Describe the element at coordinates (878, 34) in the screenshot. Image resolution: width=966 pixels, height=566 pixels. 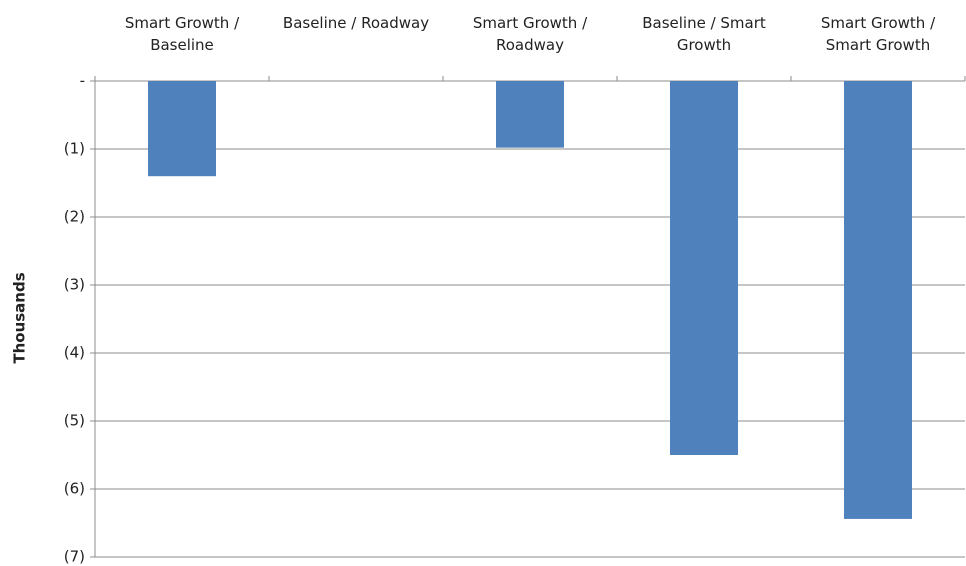
I see `x-tick-label: Smart Growth / Smart Growth` at that location.